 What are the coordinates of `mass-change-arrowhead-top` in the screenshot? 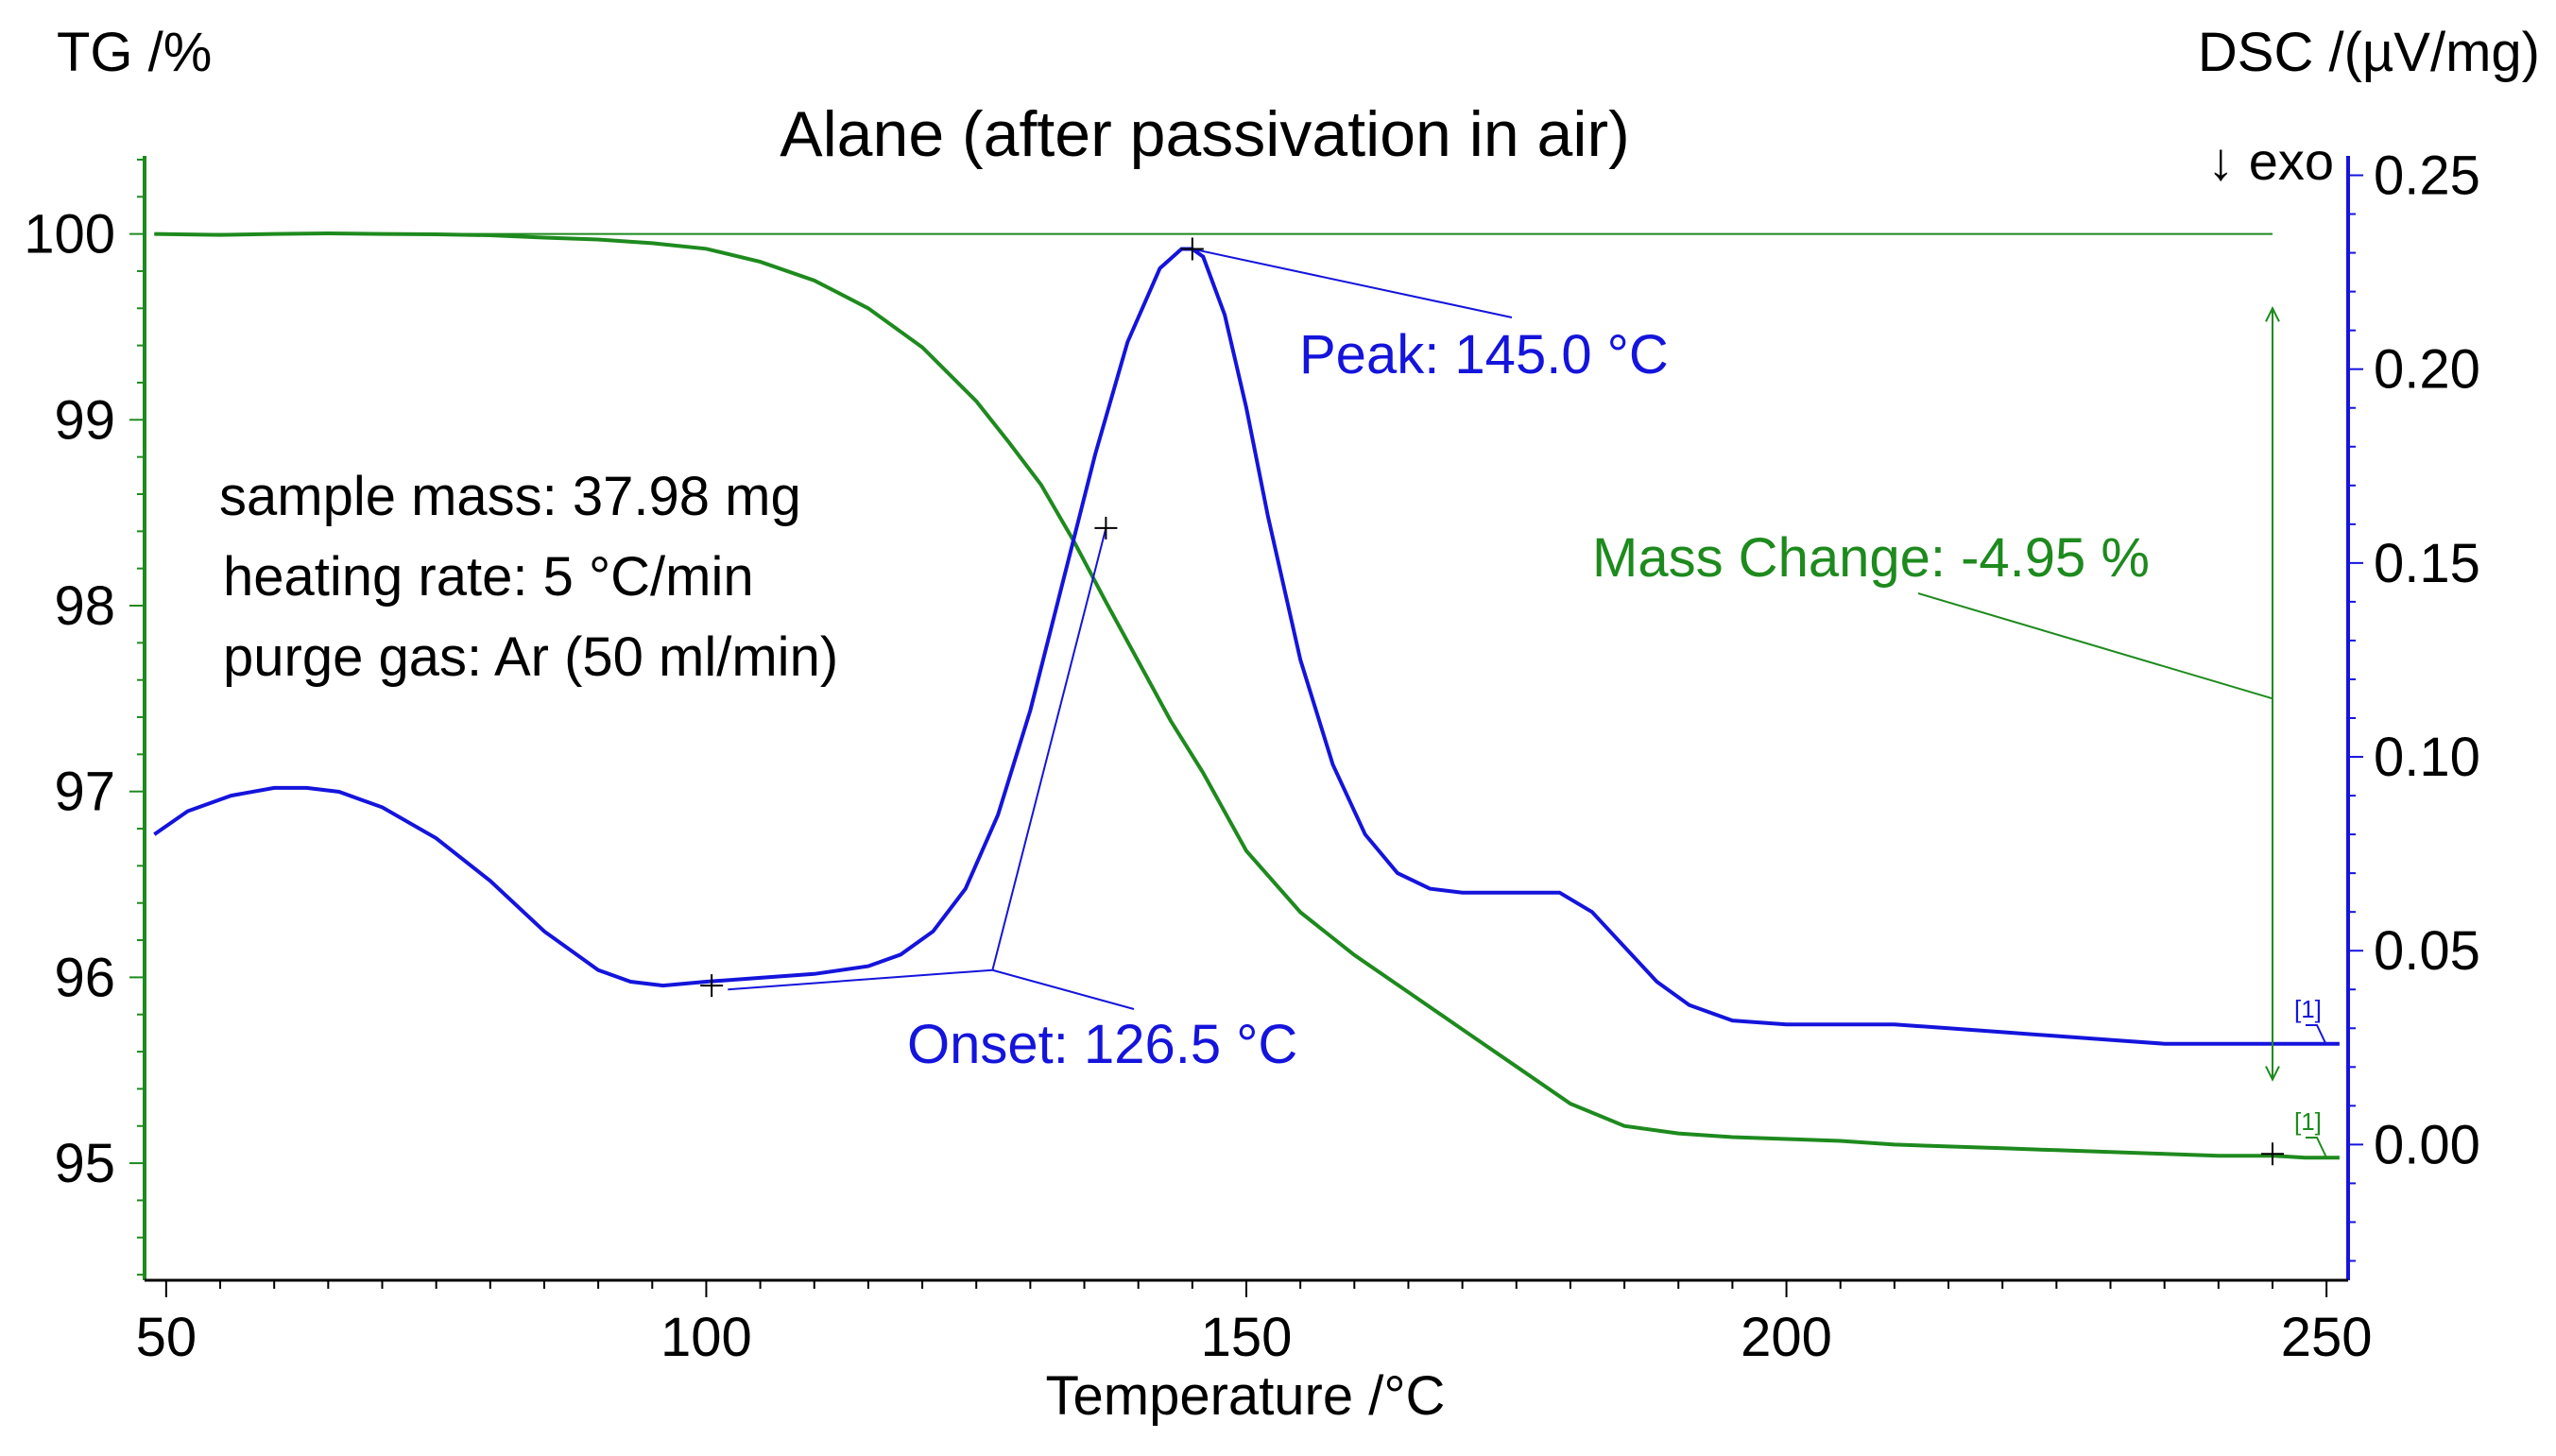 It's located at (2272, 314).